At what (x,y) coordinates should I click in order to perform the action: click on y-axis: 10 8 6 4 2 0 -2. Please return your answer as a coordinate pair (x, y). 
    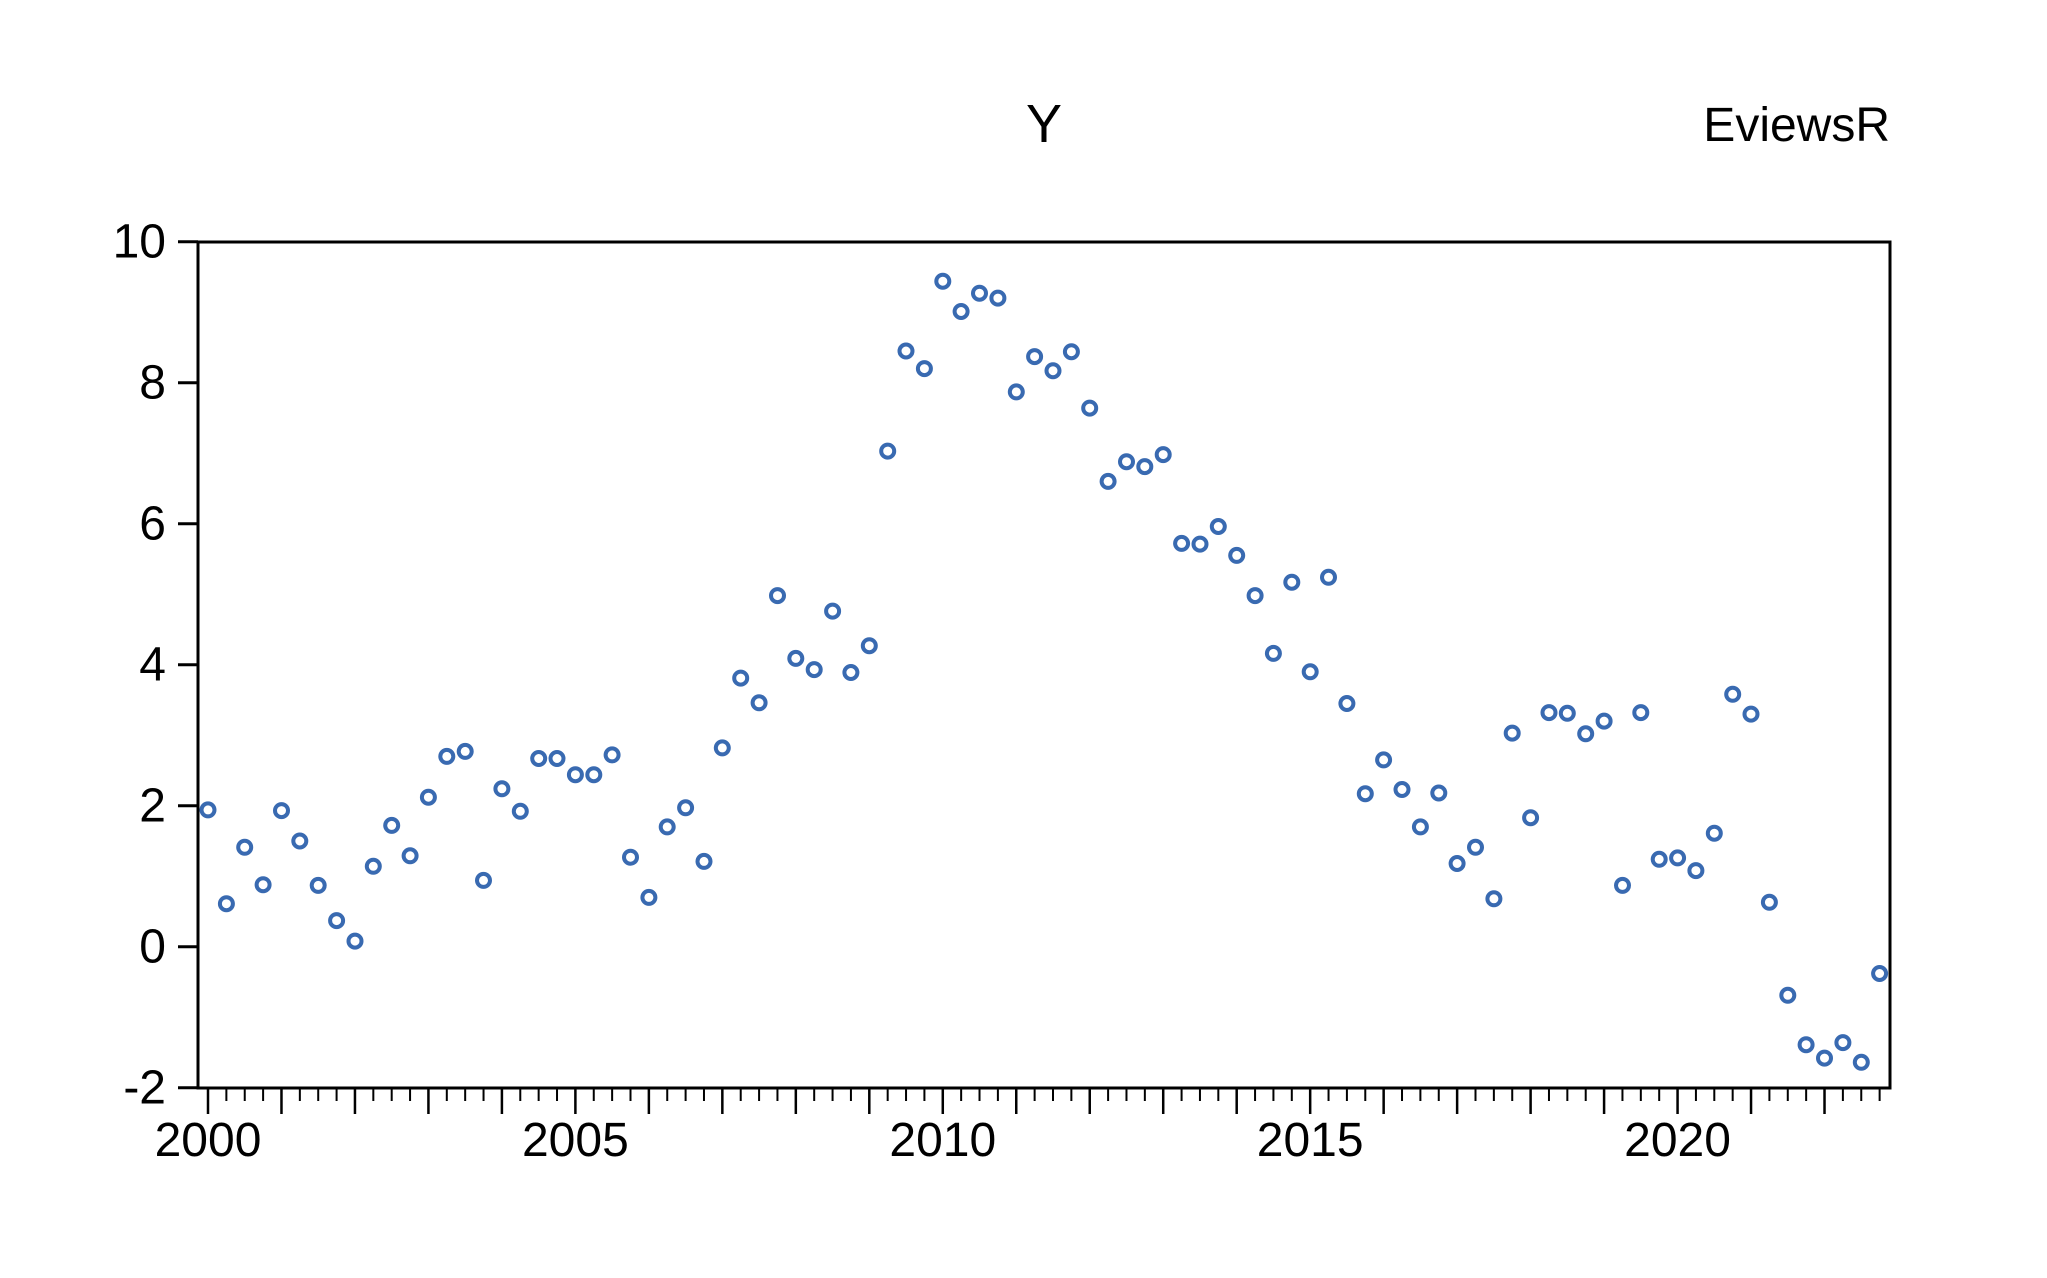
    Looking at the image, I should click on (155, 665).